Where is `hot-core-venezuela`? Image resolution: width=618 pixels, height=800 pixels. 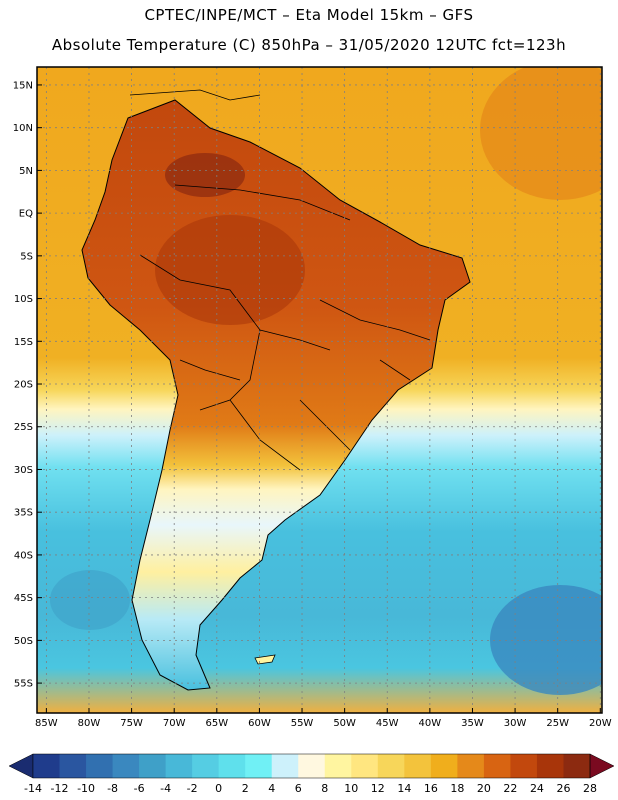 hot-core-venezuela is located at coordinates (205, 175).